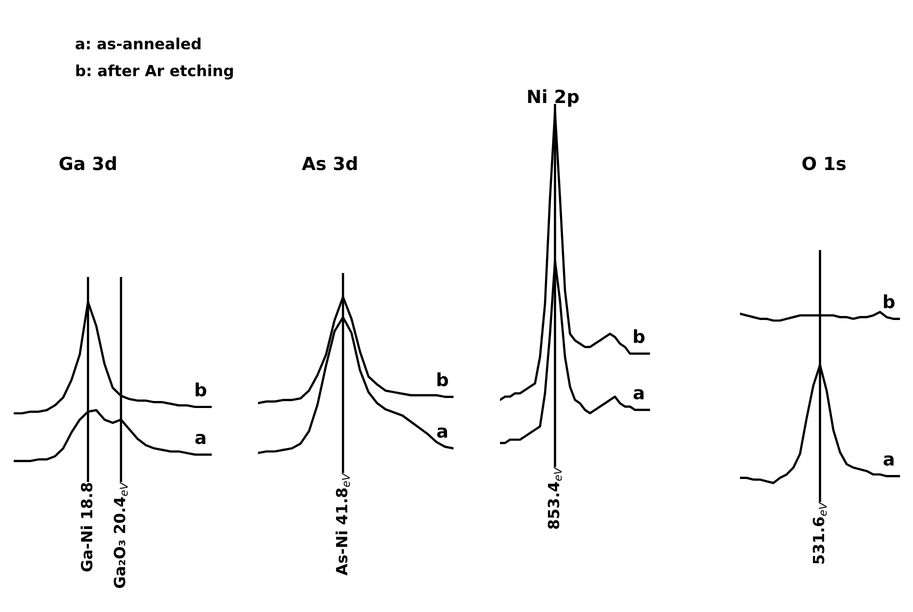 The width and height of the screenshot is (913, 612). What do you see at coordinates (819, 533) in the screenshot?
I see `text: 531.6$_{eV}$` at bounding box center [819, 533].